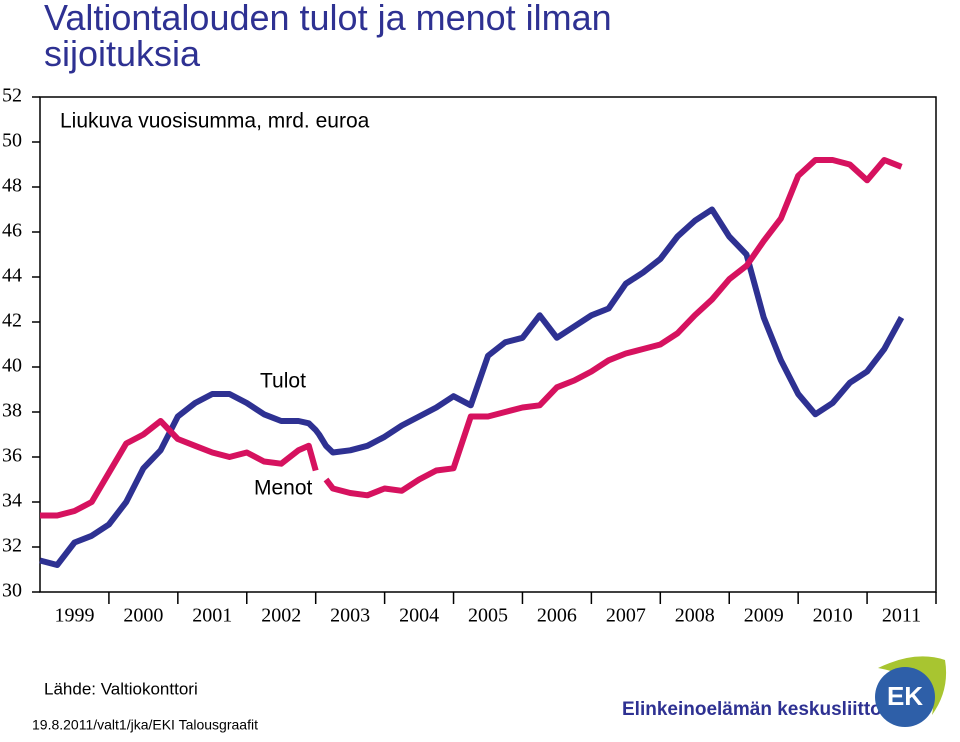 Image resolution: width=960 pixels, height=742 pixels. What do you see at coordinates (695, 616) in the screenshot?
I see `x-tick-label: 2008` at bounding box center [695, 616].